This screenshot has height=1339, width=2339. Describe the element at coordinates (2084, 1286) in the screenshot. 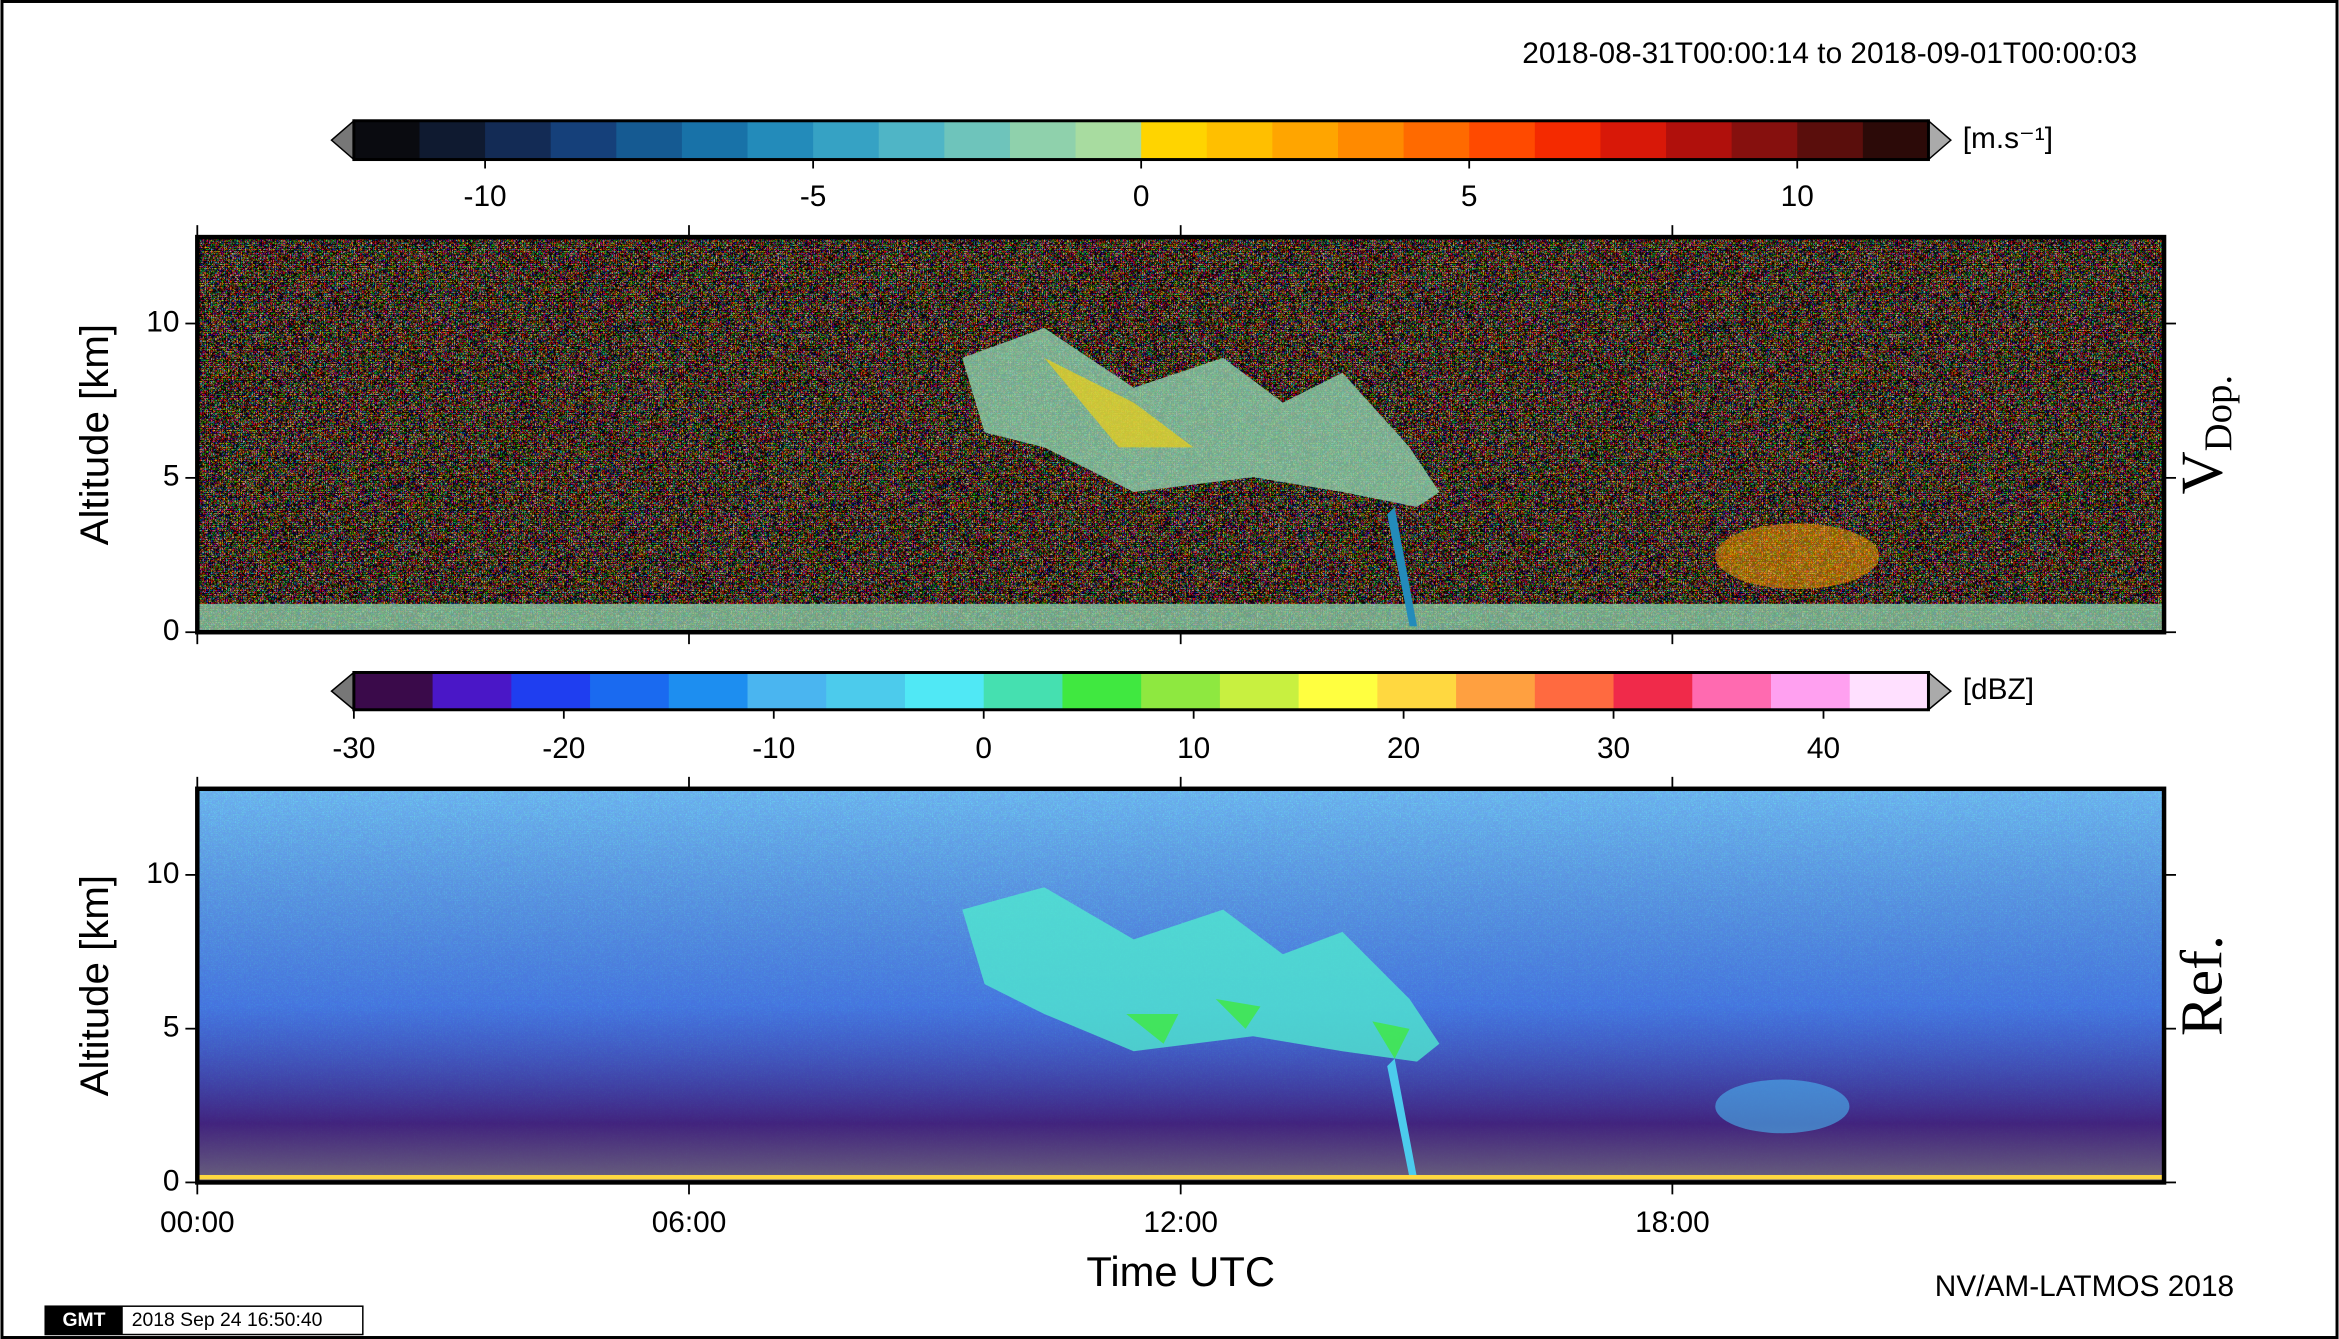

I see `credit: NV/AM-LATMOS 2018` at that location.